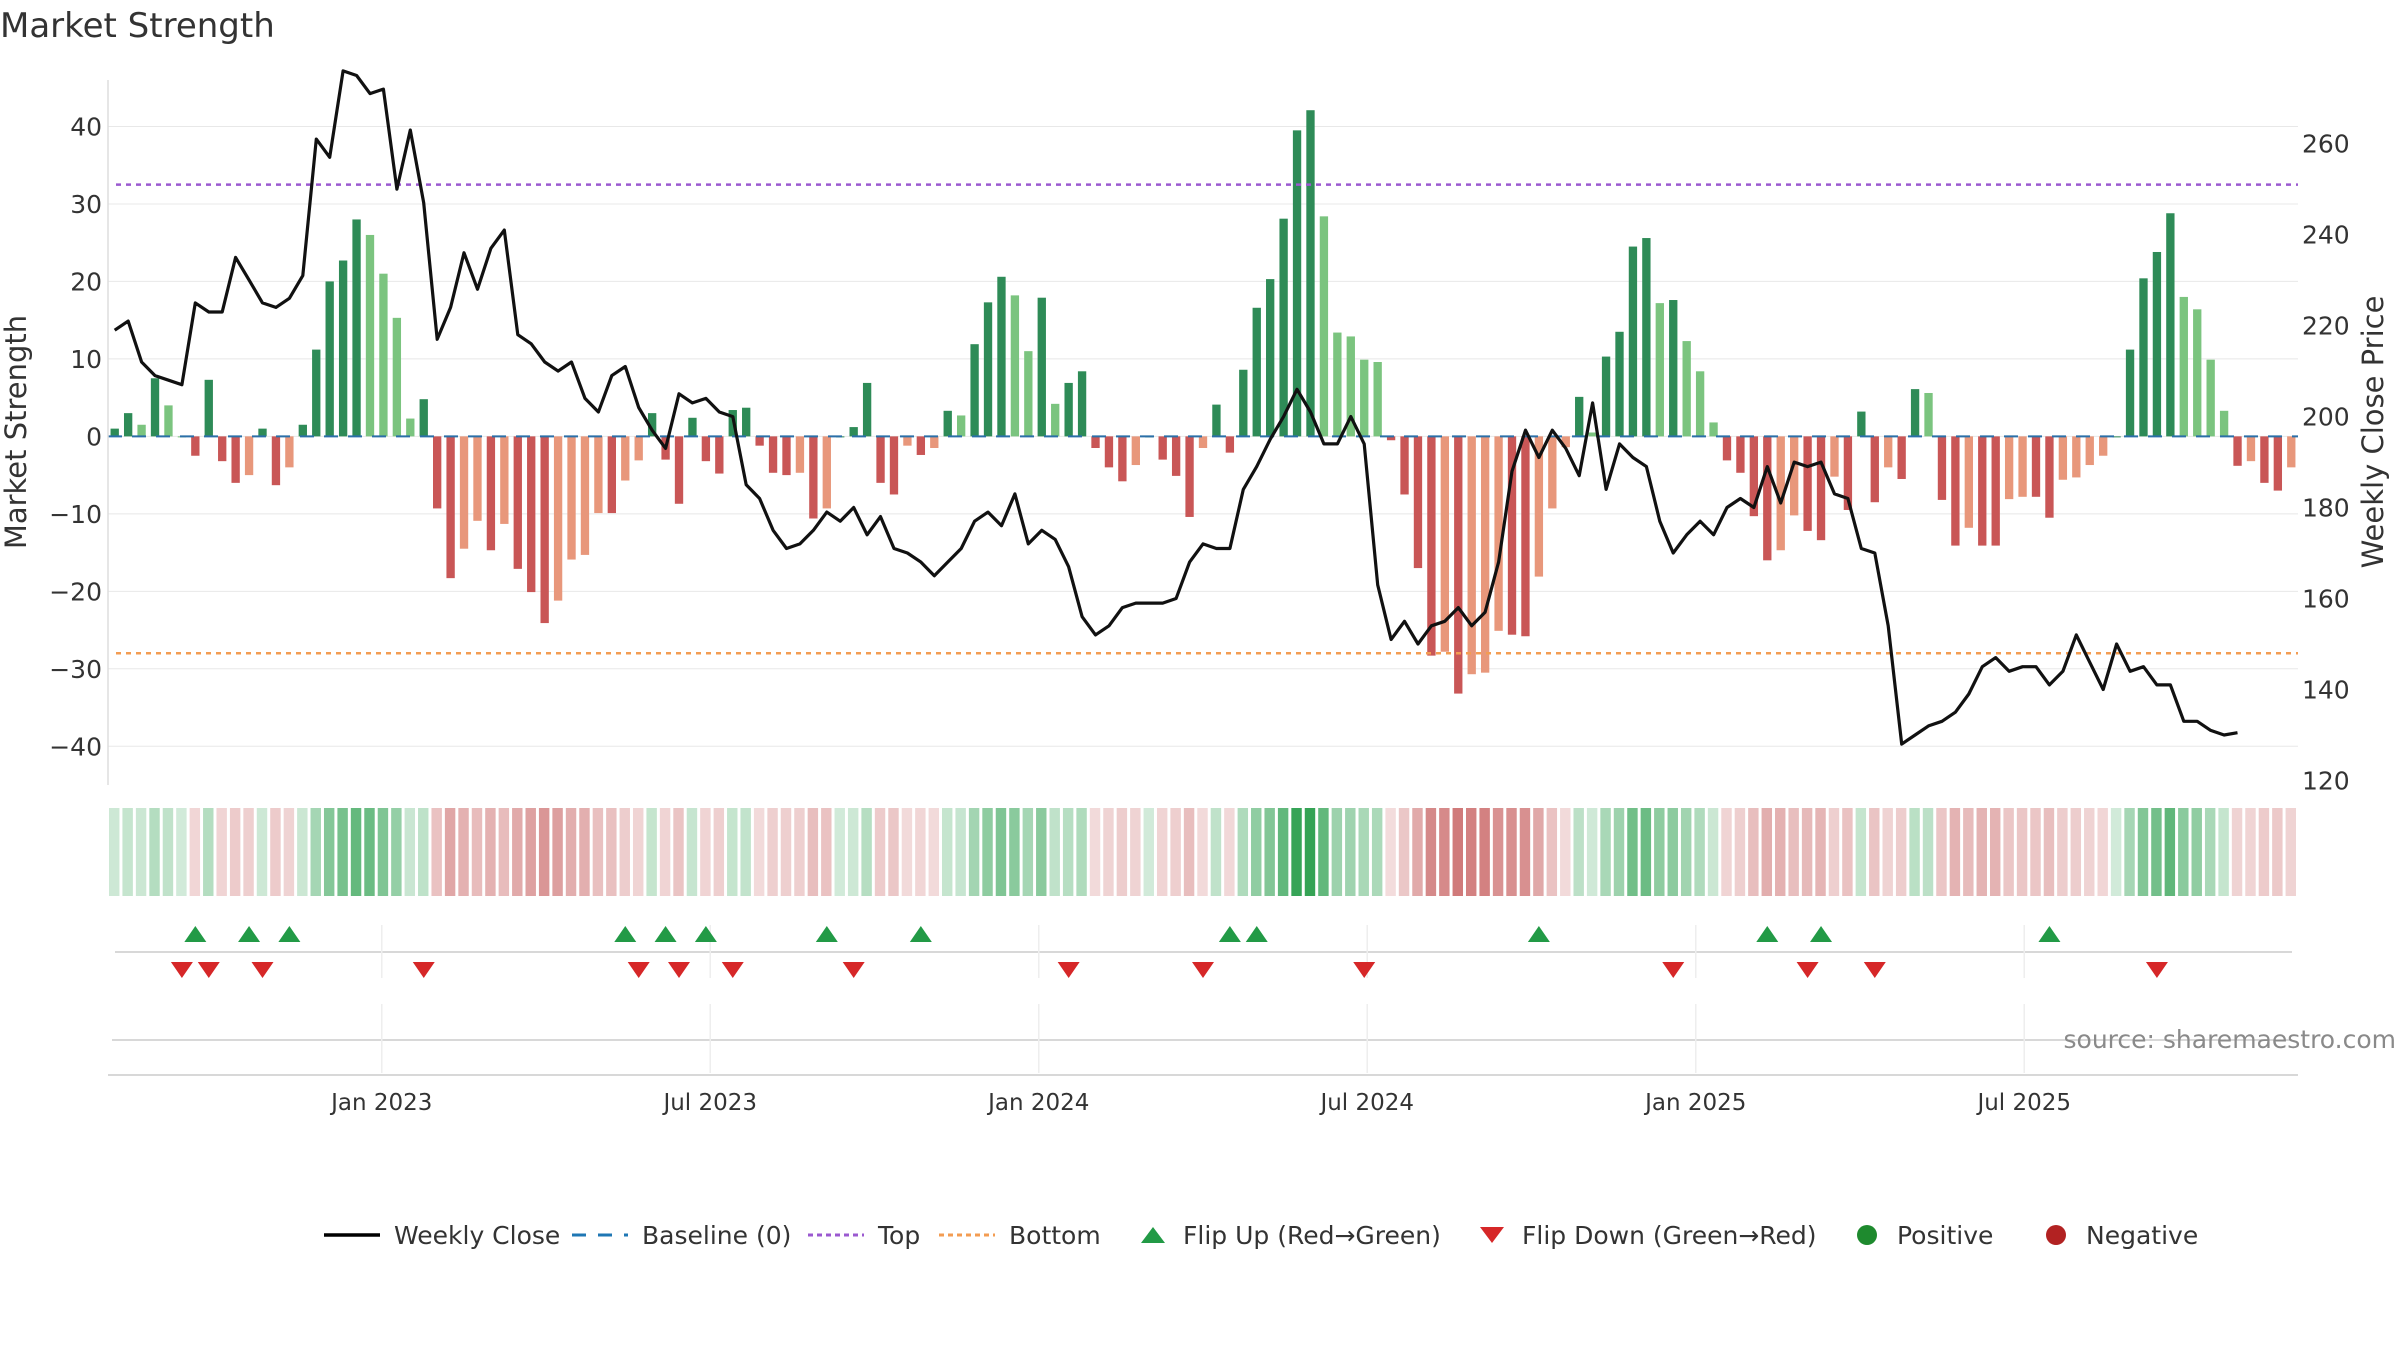 This screenshot has height=1350, width=2400. I want to click on legend-label: Top, so click(899, 1235).